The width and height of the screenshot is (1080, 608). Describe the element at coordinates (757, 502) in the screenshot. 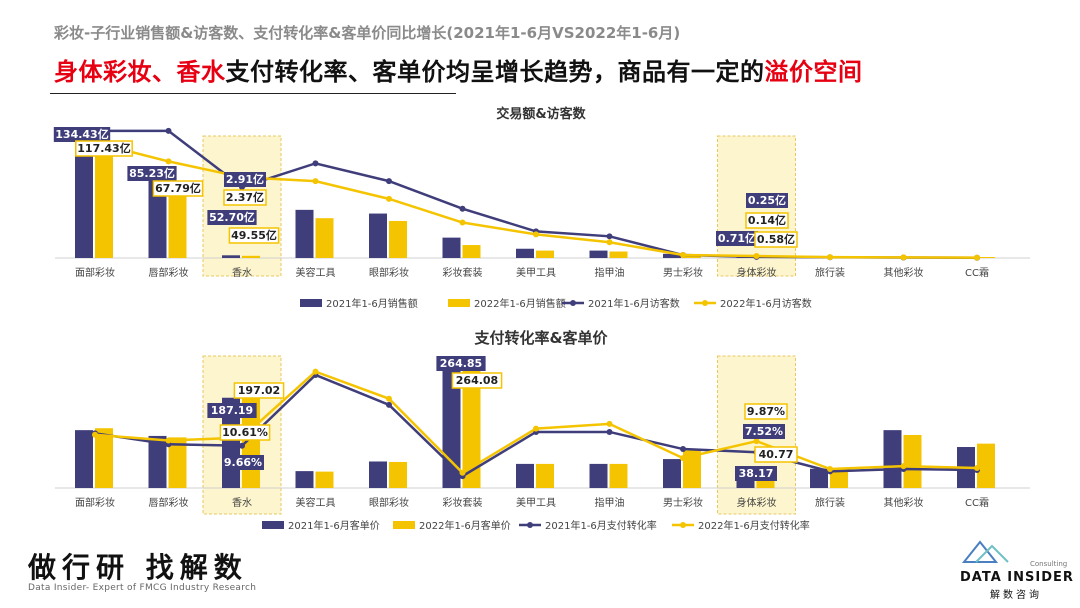

I see `x-tick-label: 身体彩妆` at that location.